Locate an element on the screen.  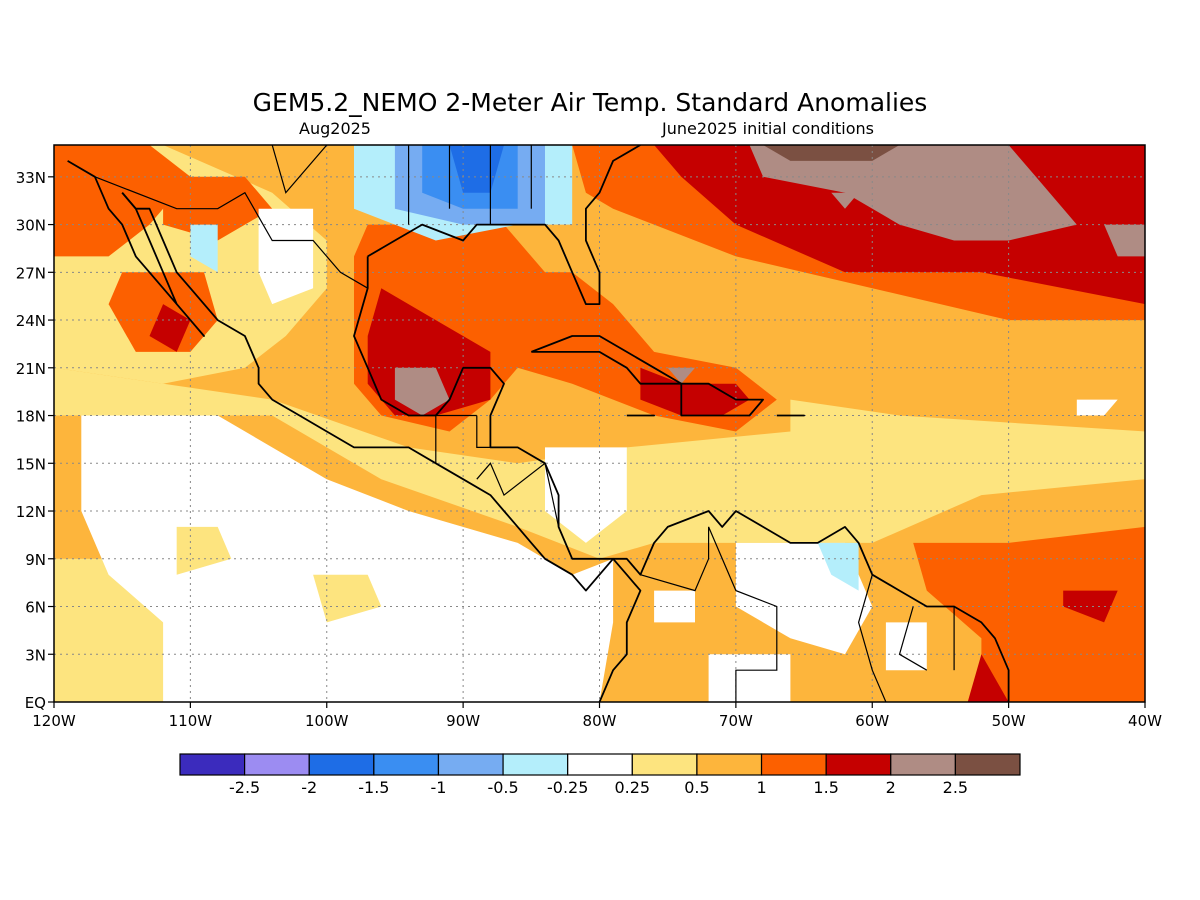
colorbar-label: 2.5 is located at coordinates (955, 787).